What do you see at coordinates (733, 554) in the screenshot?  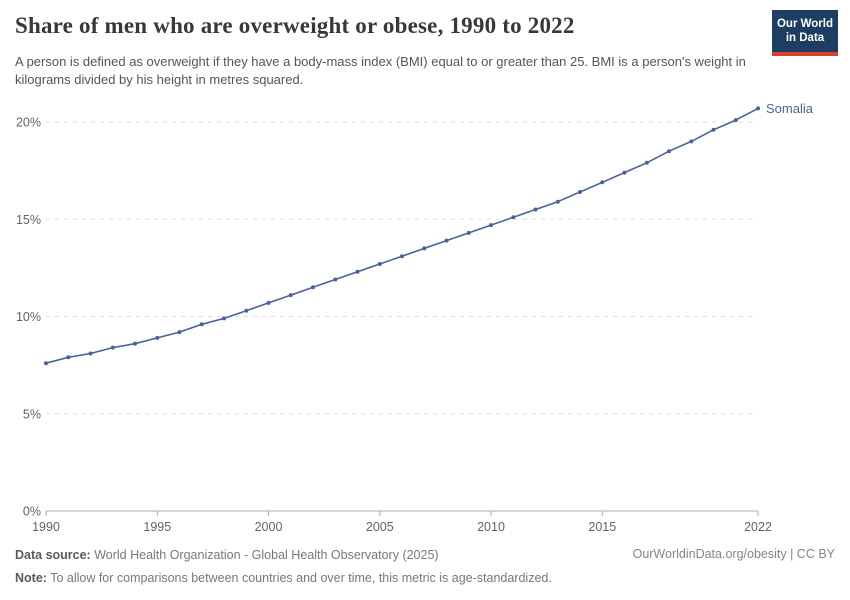 I see `credit-link: OurWorldinData.org/obesity | CC BY` at bounding box center [733, 554].